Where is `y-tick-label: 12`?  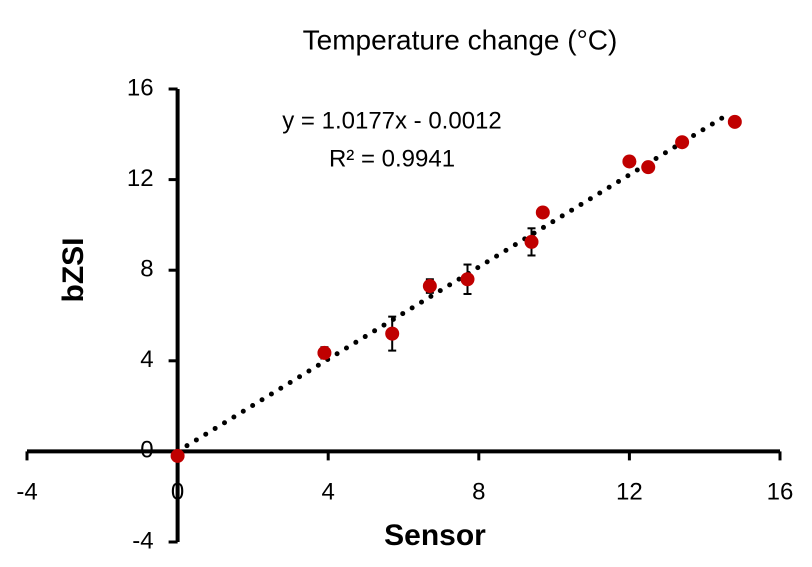 y-tick-label: 12 is located at coordinates (140, 178).